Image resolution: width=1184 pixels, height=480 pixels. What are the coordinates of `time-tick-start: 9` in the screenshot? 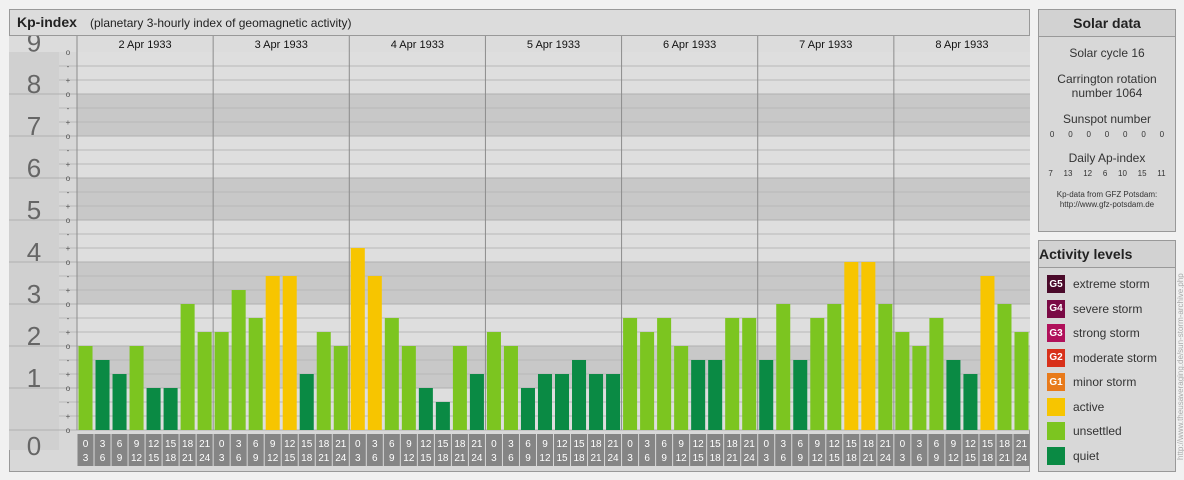 It's located at (681, 444).